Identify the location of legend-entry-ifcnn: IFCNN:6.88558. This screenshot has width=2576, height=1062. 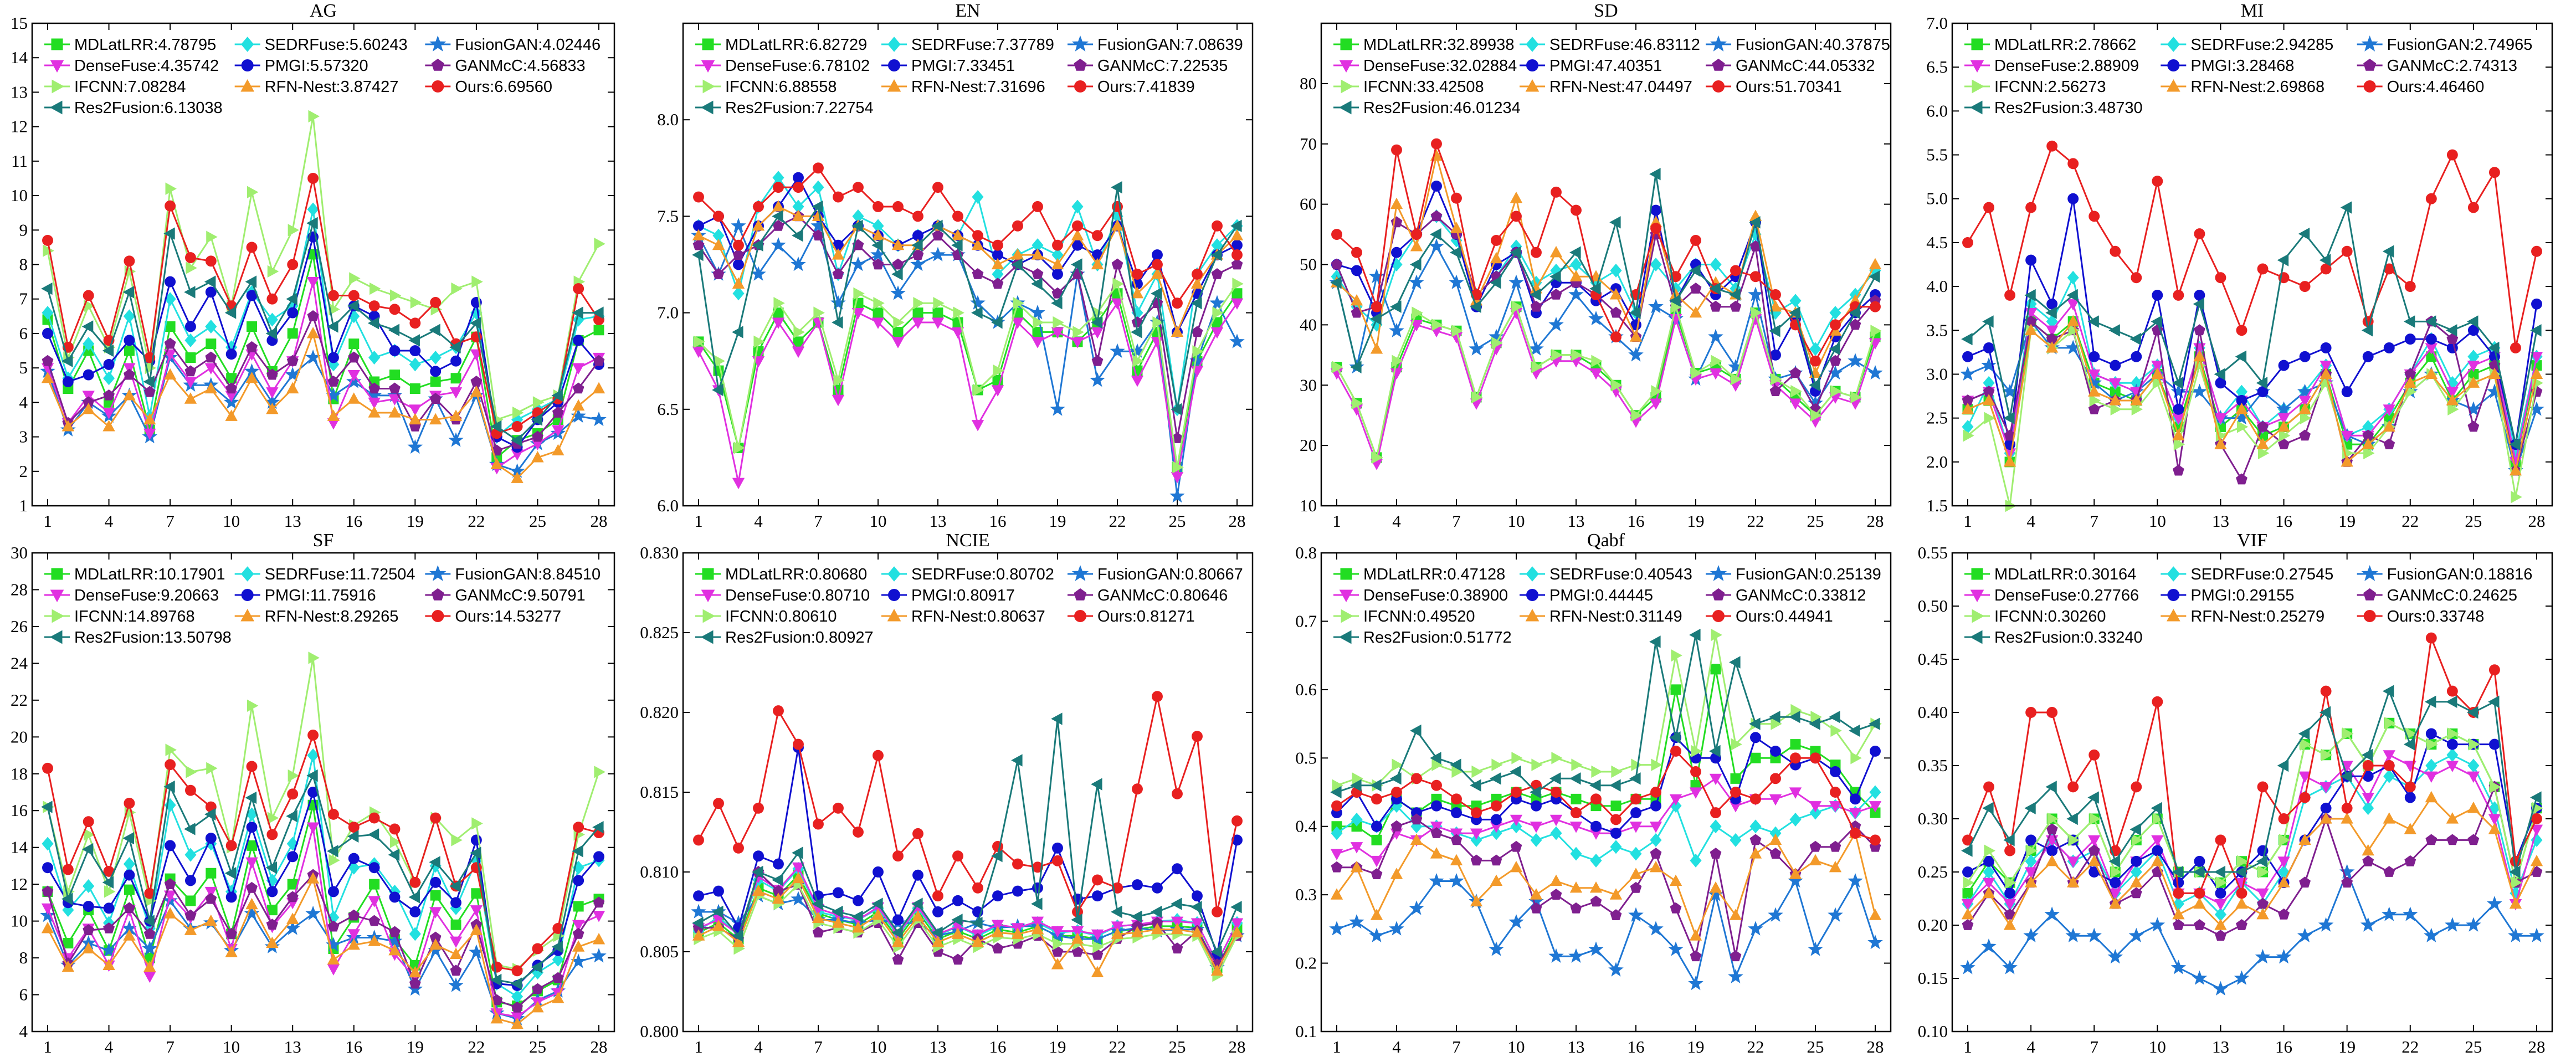
(766, 87).